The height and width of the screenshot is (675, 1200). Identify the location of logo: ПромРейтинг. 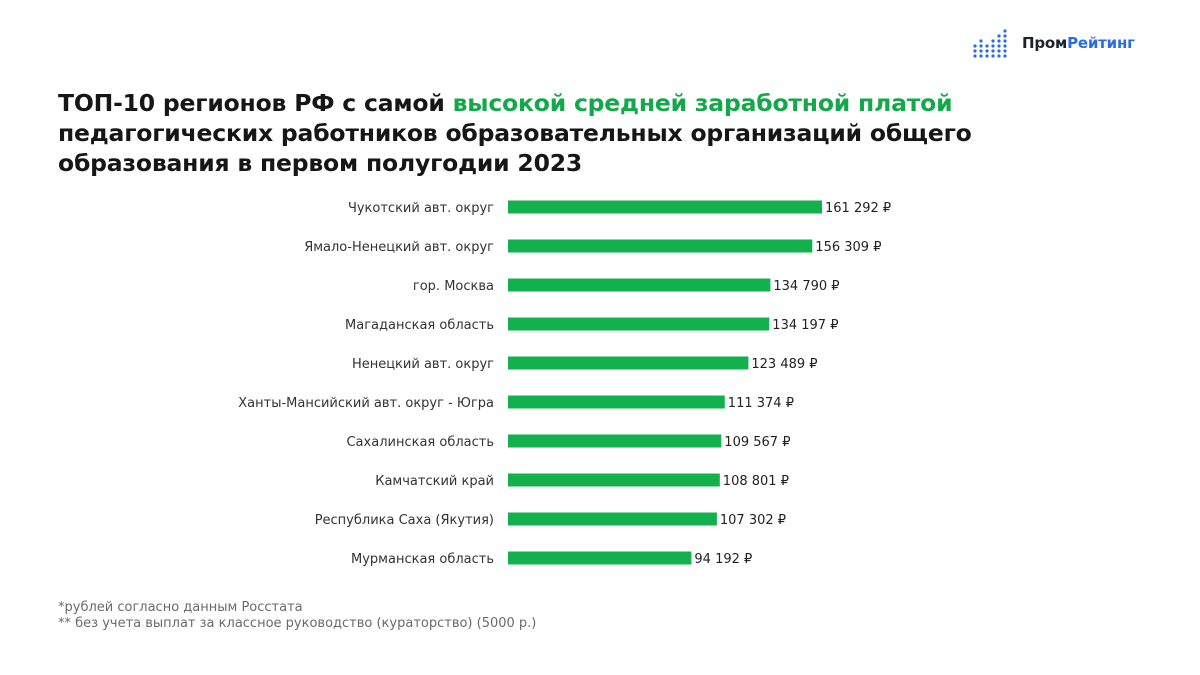
(1053, 43).